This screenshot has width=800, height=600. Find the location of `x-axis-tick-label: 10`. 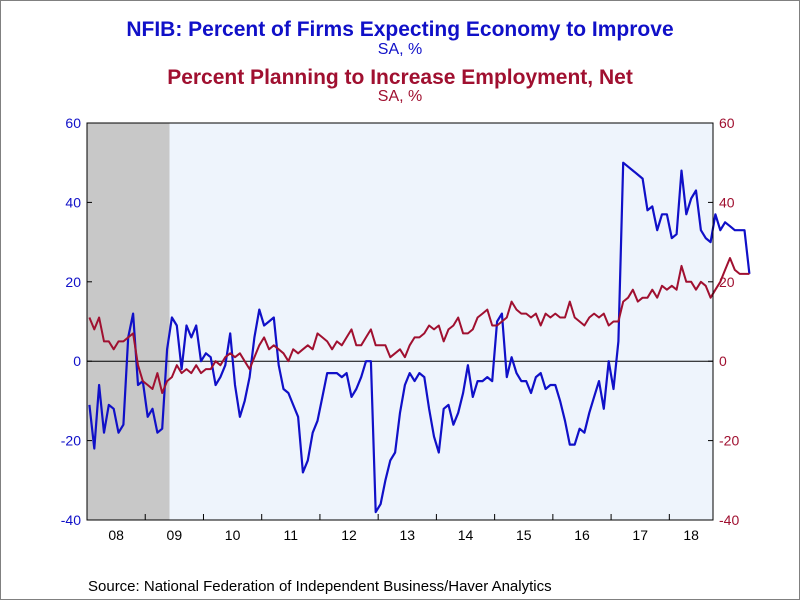

x-axis-tick-label: 10 is located at coordinates (233, 535).